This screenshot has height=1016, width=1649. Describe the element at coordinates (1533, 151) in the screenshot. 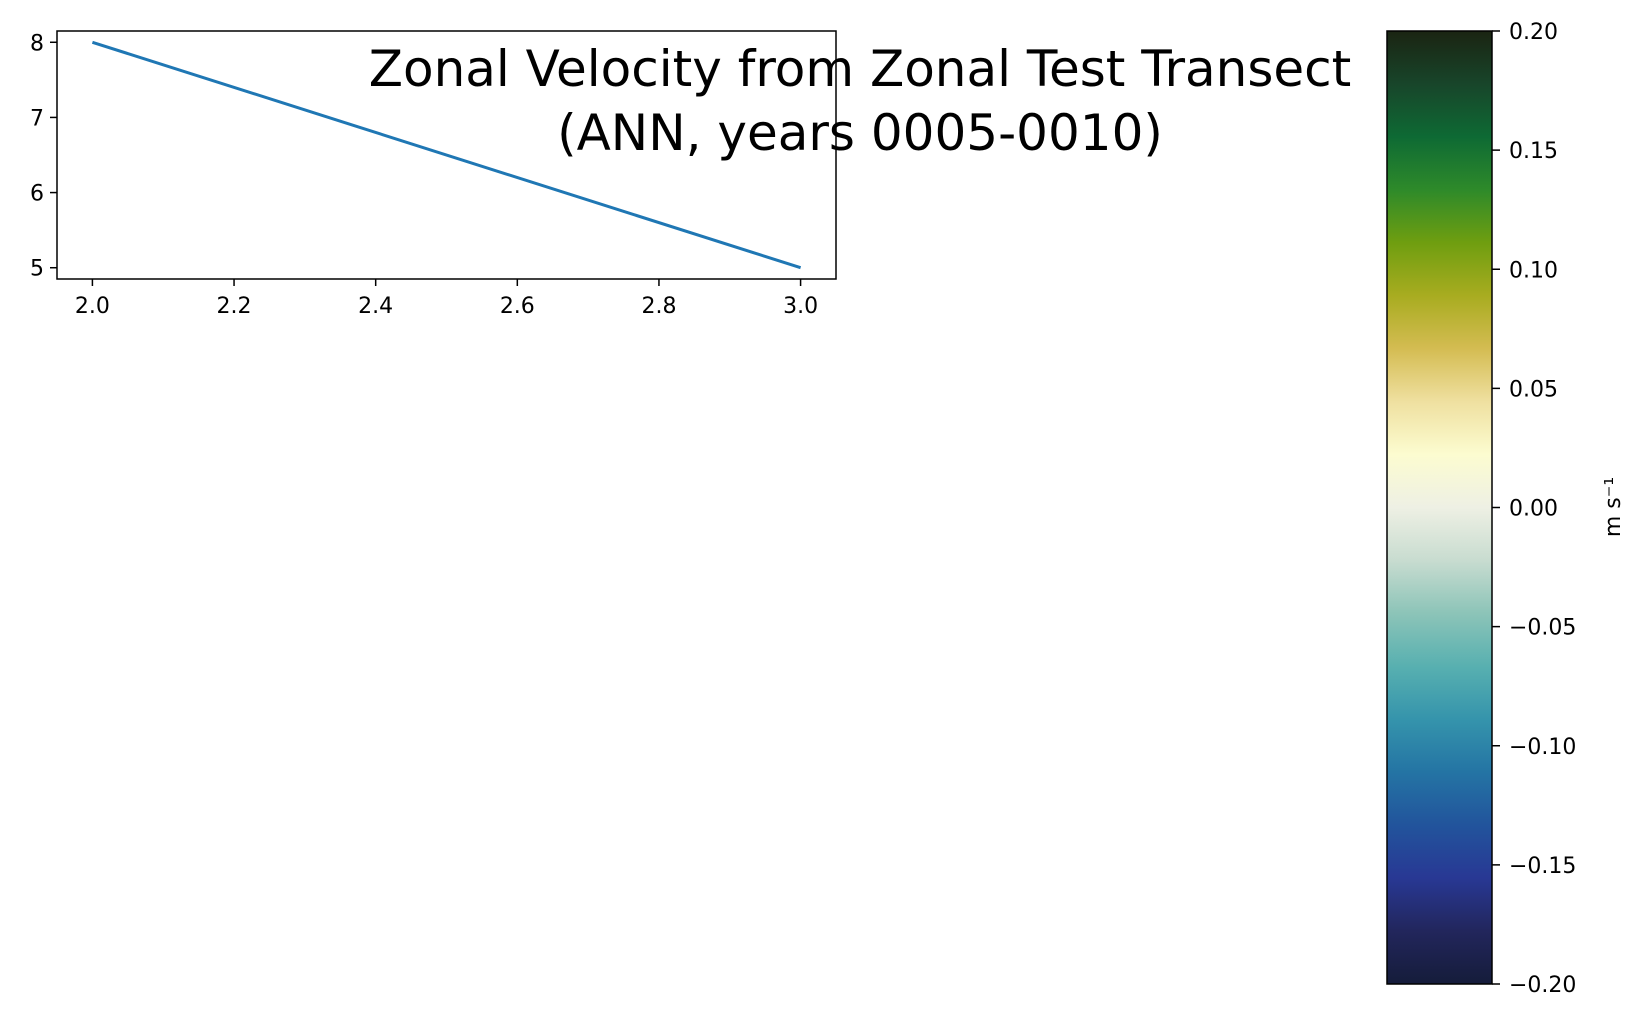

I see `colorbar-tick-label: 0.15` at that location.